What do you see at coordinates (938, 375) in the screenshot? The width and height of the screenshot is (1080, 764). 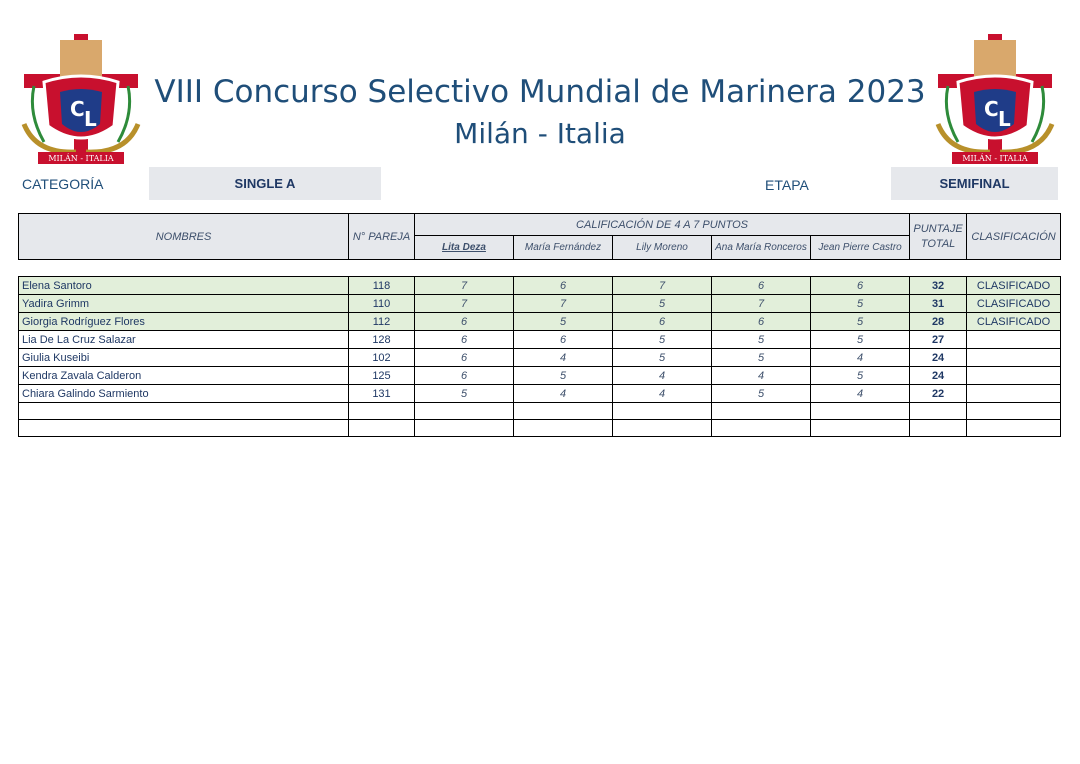 I see `total-score: 24` at bounding box center [938, 375].